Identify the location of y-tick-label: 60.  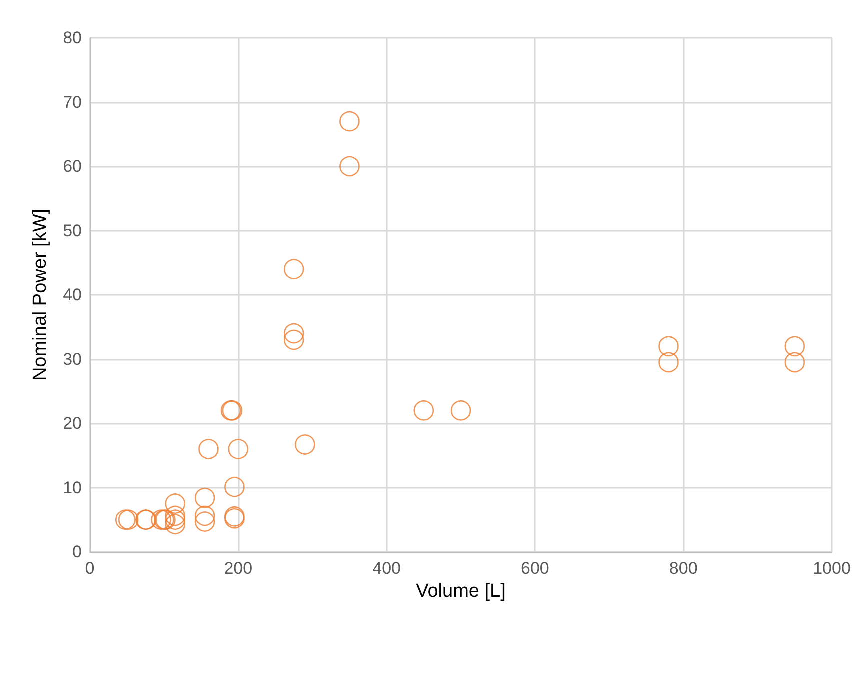
(72, 166).